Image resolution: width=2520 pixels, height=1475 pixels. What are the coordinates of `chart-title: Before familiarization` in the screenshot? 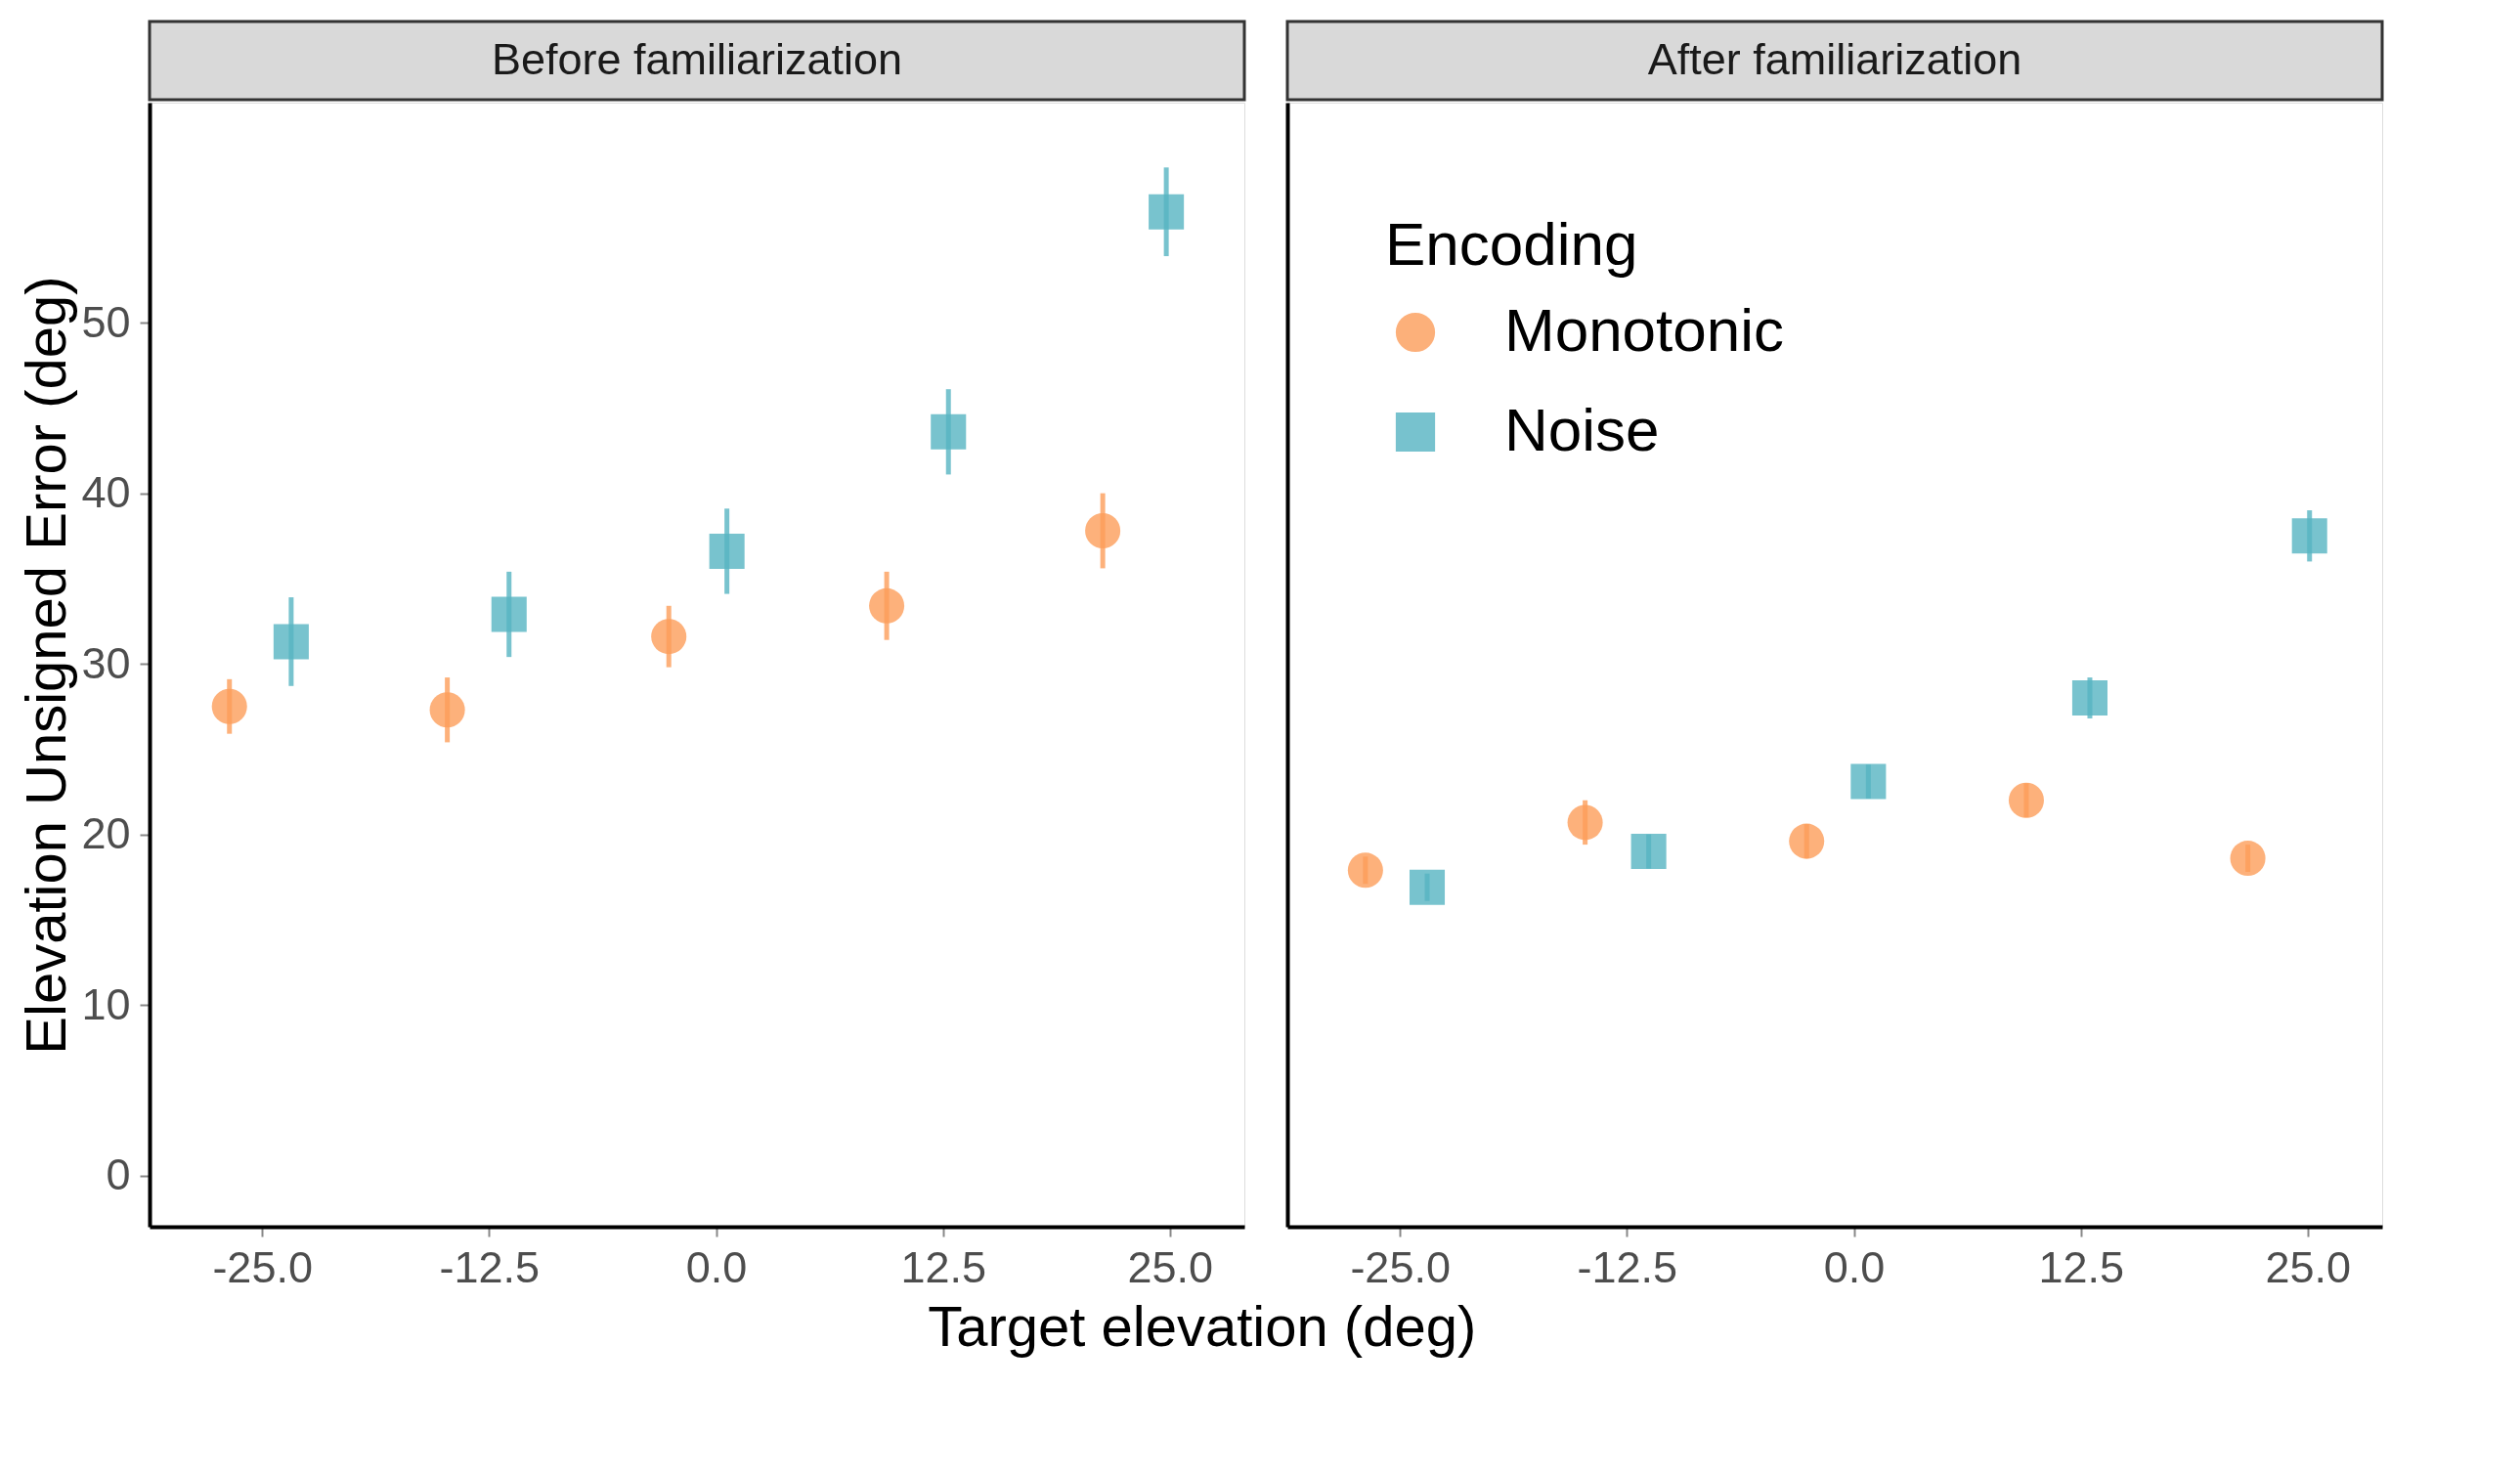 It's located at (697, 59).